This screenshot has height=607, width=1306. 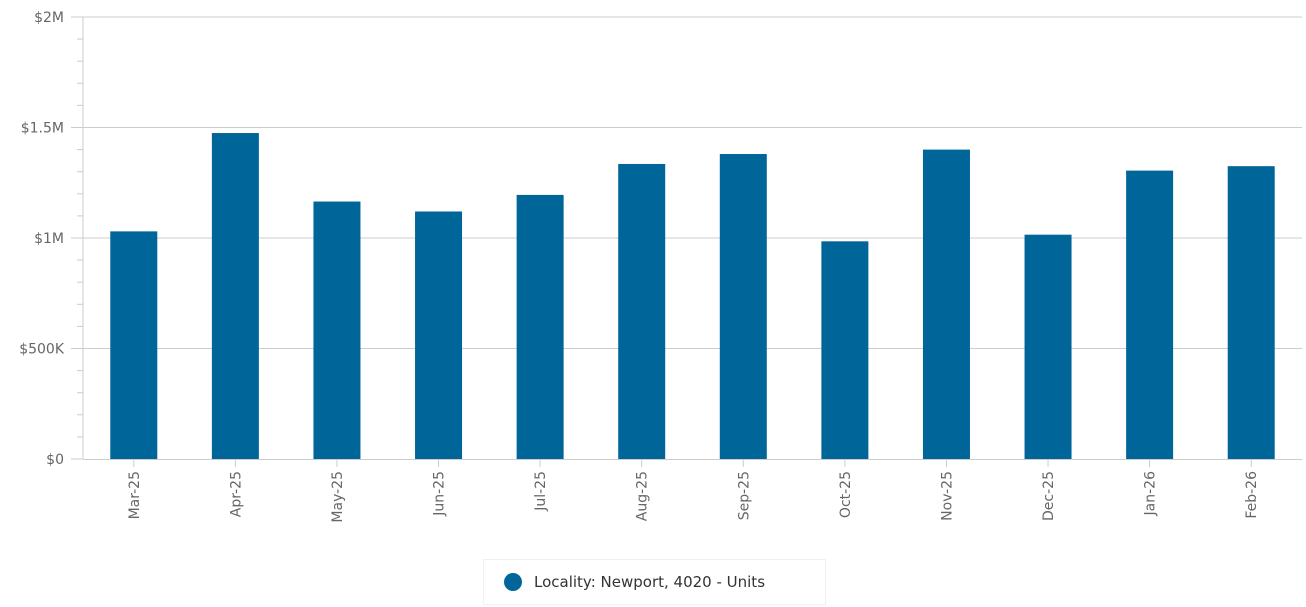 I want to click on x-tick-label: Jan-26, so click(x=1151, y=494).